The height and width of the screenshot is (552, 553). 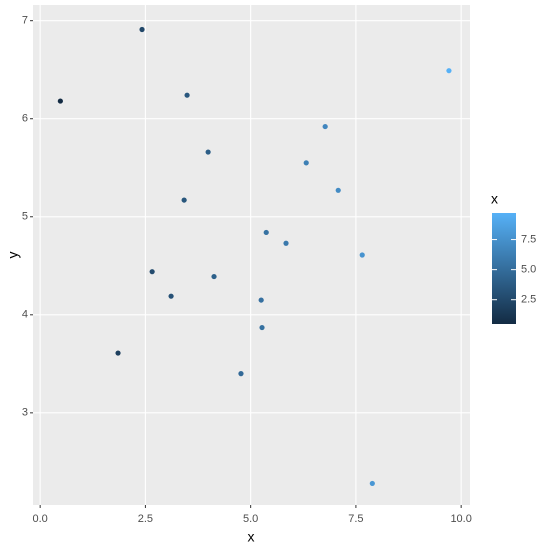 I want to click on y-axis-title: y, so click(x=13, y=255).